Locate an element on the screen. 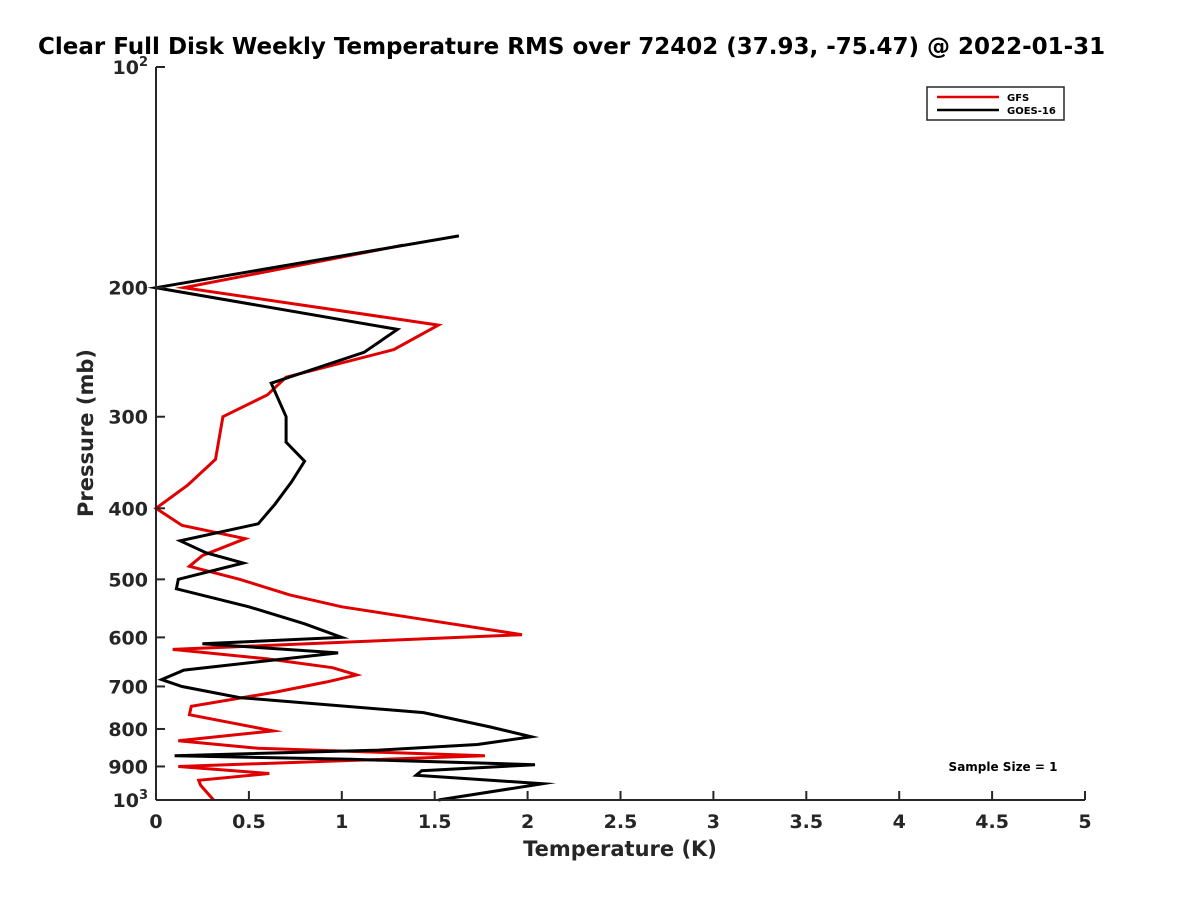 Image resolution: width=1200 pixels, height=900 pixels. x-tick-label: 2 is located at coordinates (527, 822).